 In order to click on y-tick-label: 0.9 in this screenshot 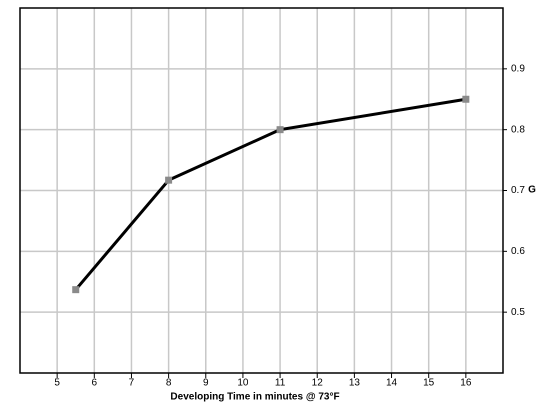, I will do `click(518, 68)`.